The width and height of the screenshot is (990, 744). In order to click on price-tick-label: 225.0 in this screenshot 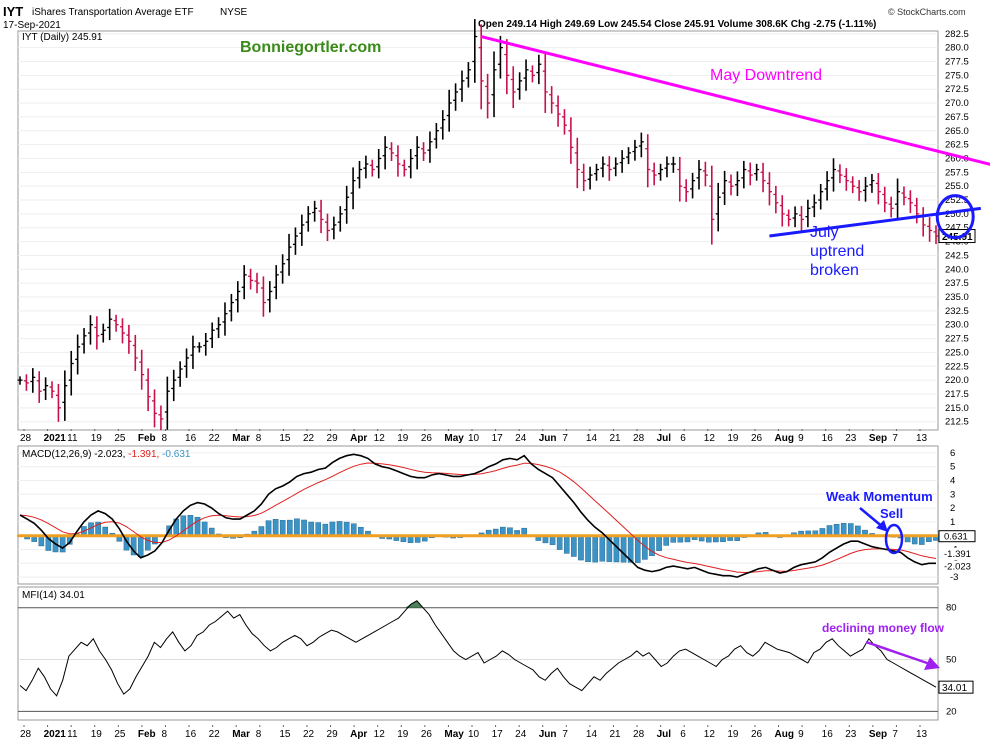, I will do `click(957, 352)`.